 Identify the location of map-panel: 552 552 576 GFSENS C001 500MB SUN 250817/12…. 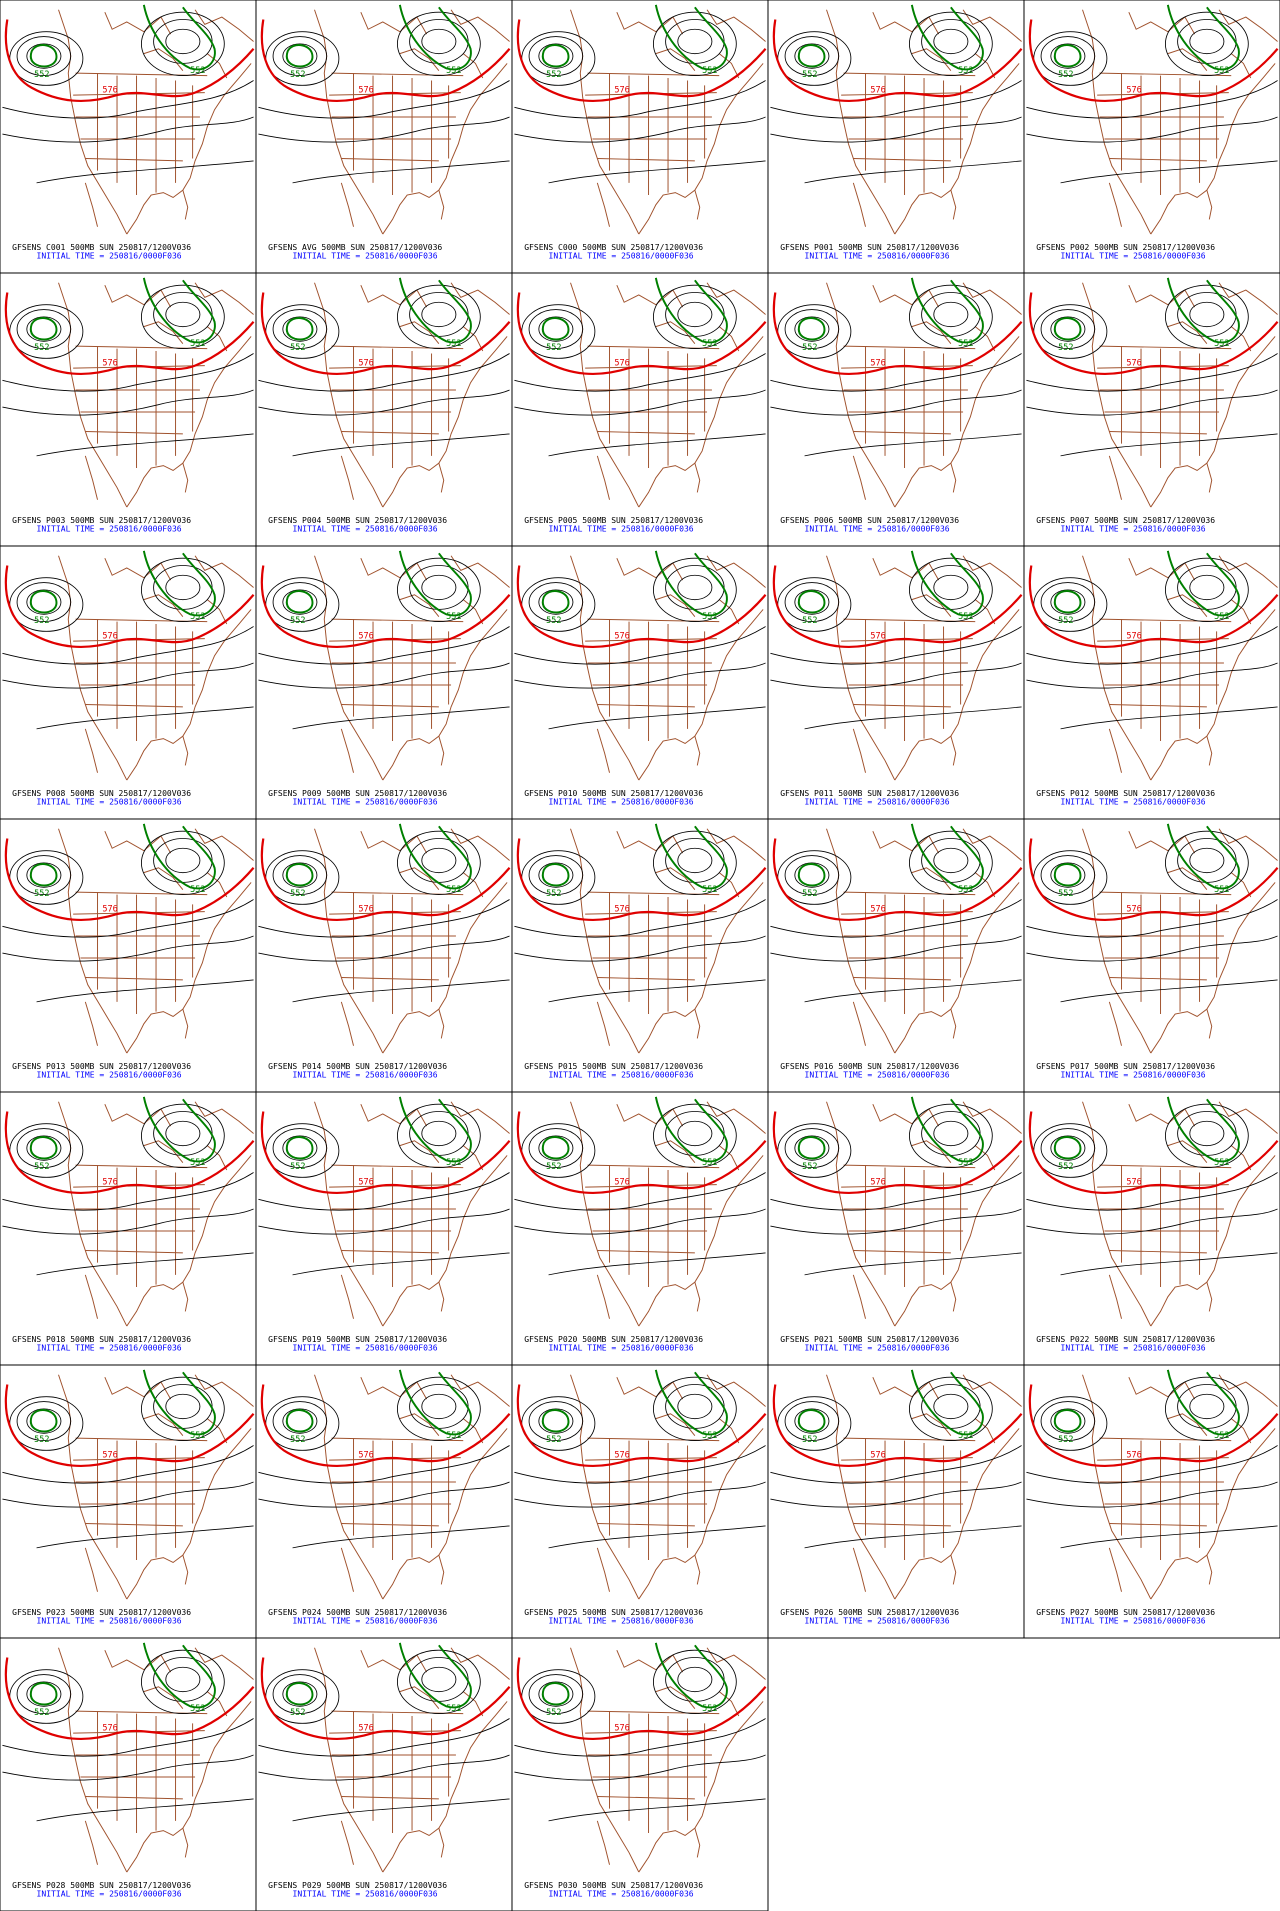
(128, 137).